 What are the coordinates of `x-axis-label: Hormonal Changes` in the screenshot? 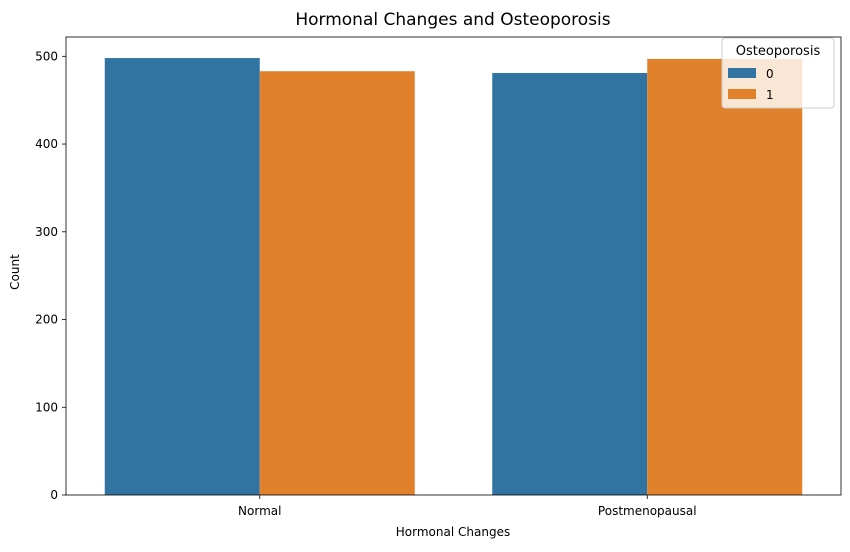 It's located at (453, 532).